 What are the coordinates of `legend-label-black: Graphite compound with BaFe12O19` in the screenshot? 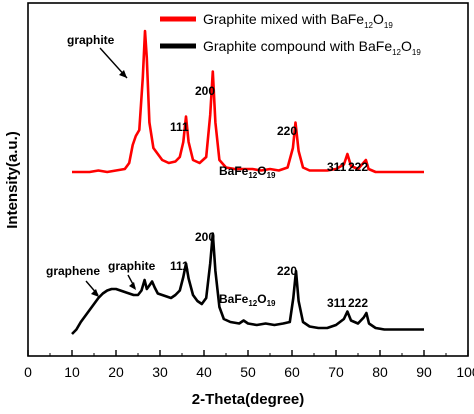 It's located at (312, 47).